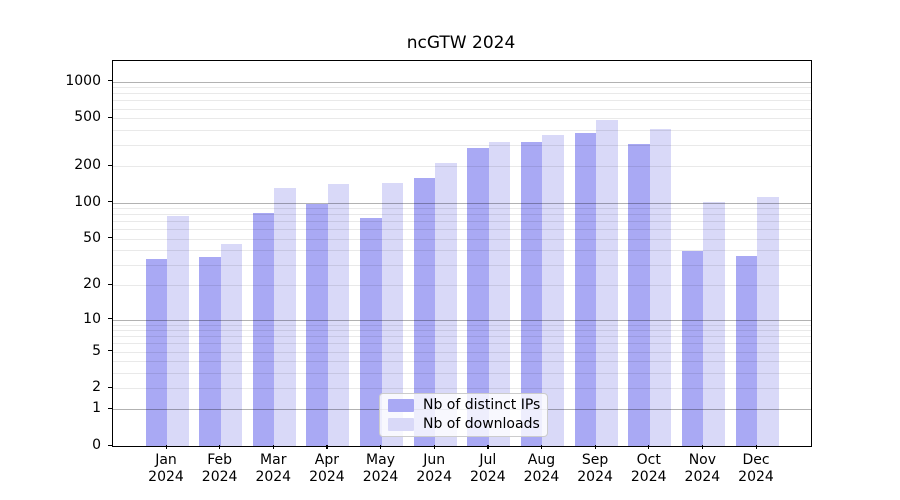  What do you see at coordinates (607, 283) in the screenshot?
I see `bar-downloads-sep` at bounding box center [607, 283].